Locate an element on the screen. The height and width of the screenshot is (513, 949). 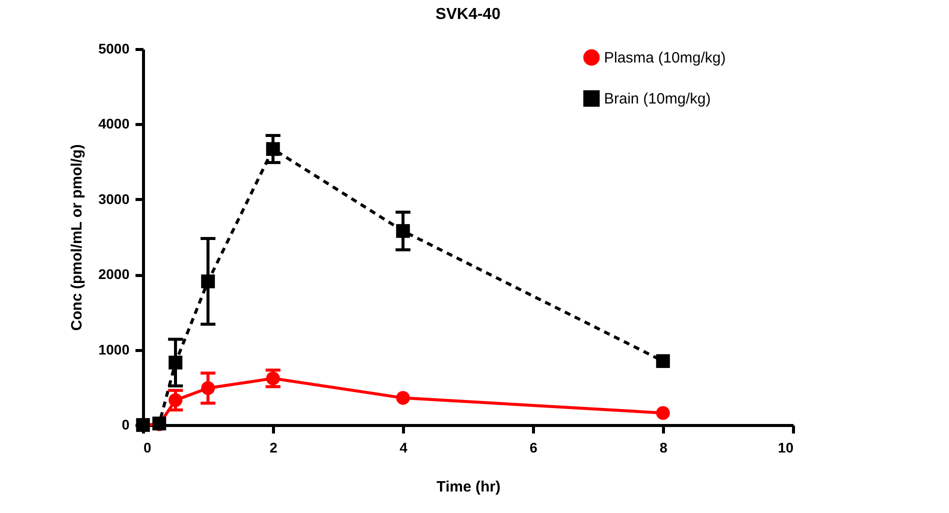
x-tick-label: 0 is located at coordinates (148, 448).